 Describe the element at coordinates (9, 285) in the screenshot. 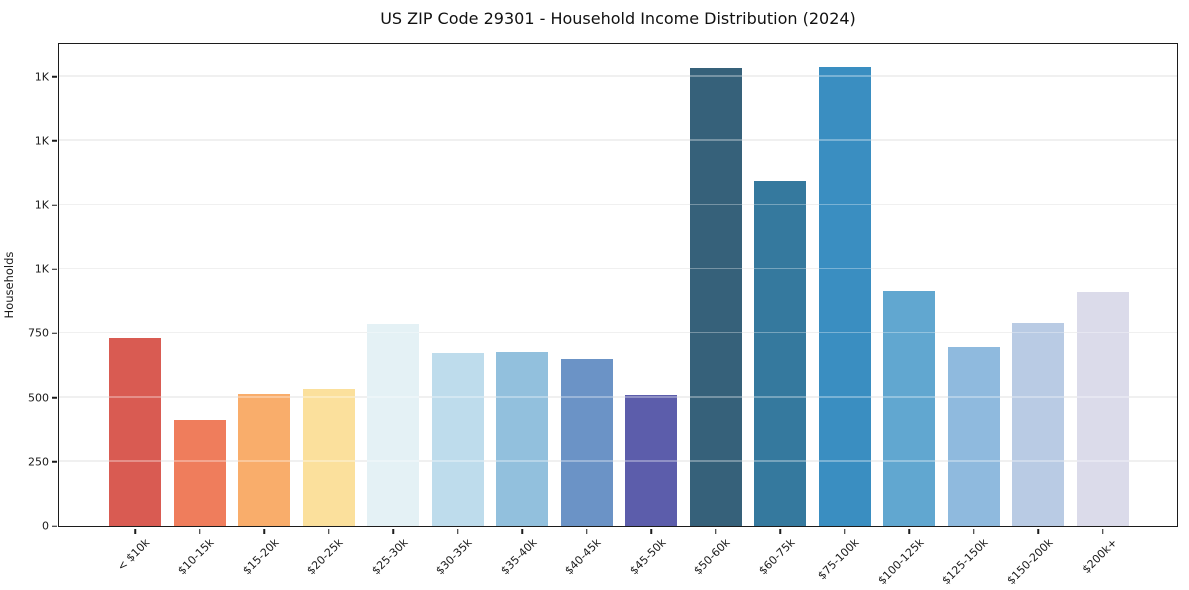

I see `y-axis-label: Households` at that location.